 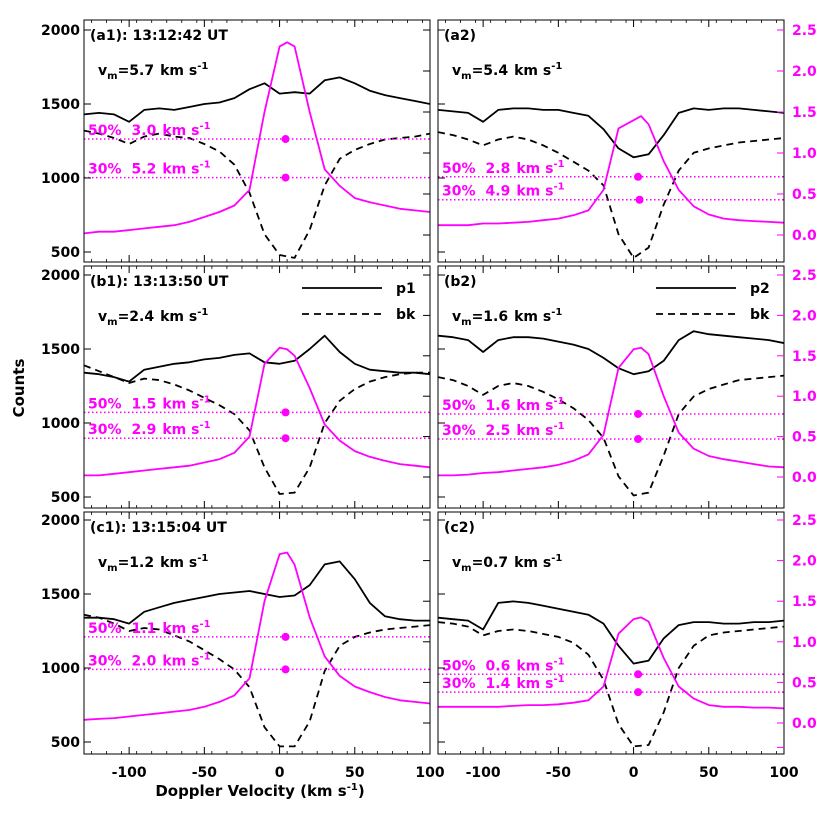 I want to click on panel-label-b2: (b2), so click(x=460, y=282).